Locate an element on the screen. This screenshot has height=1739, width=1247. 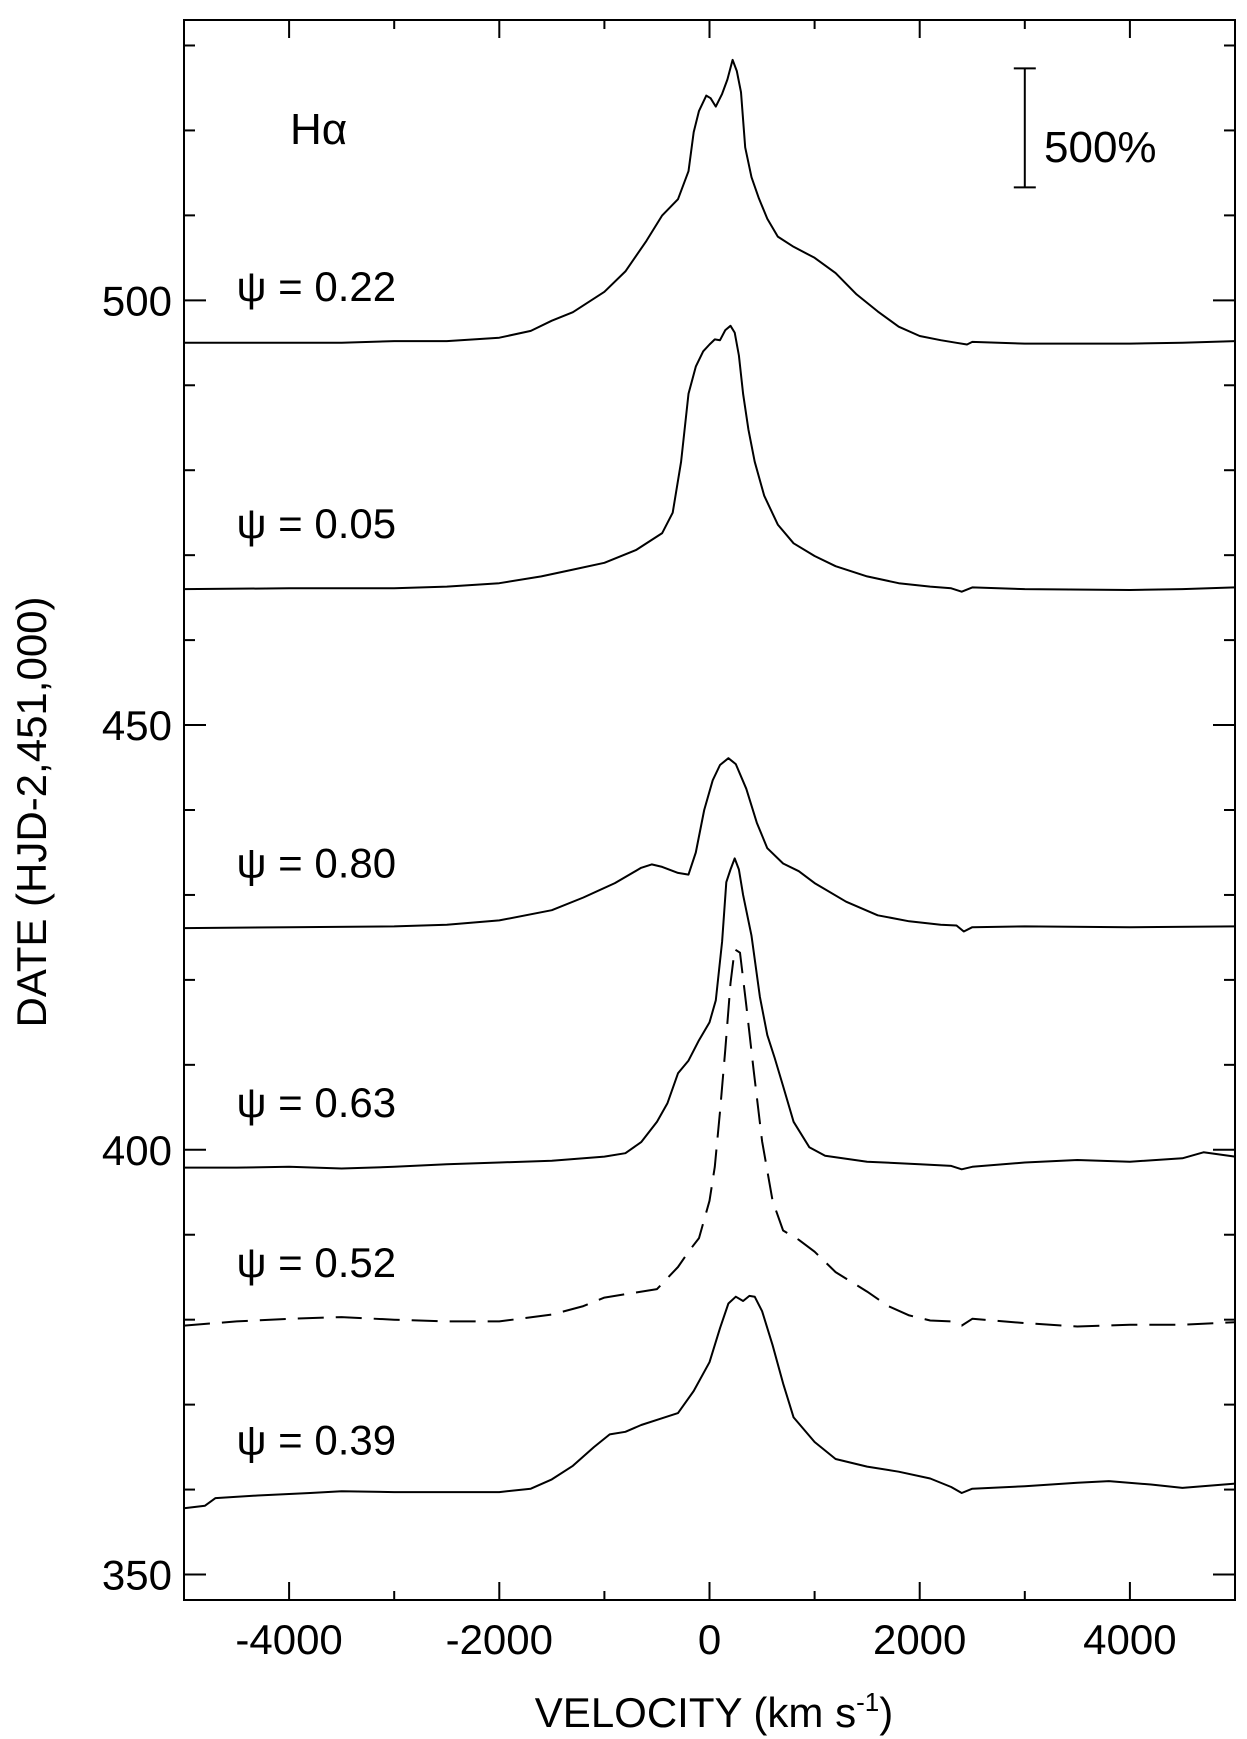
phase-label: ψ = 0.39 is located at coordinates (317, 1439).